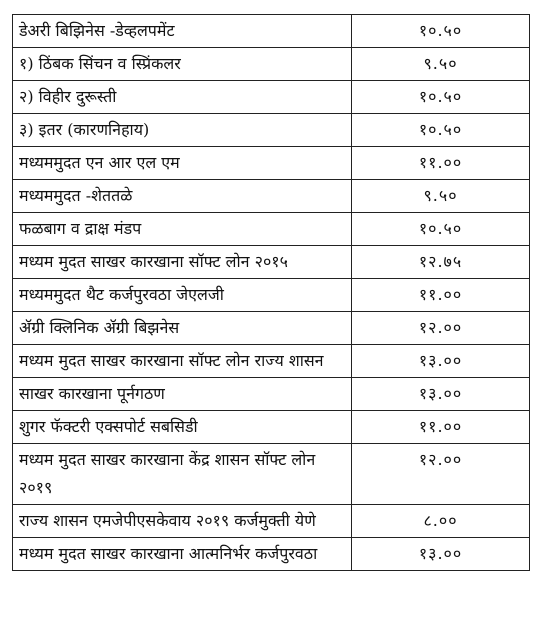 The image size is (541, 629). I want to click on loan-type: मध्यममुदत थैट कर्जपुरवठा जेएलजी, so click(182, 295).